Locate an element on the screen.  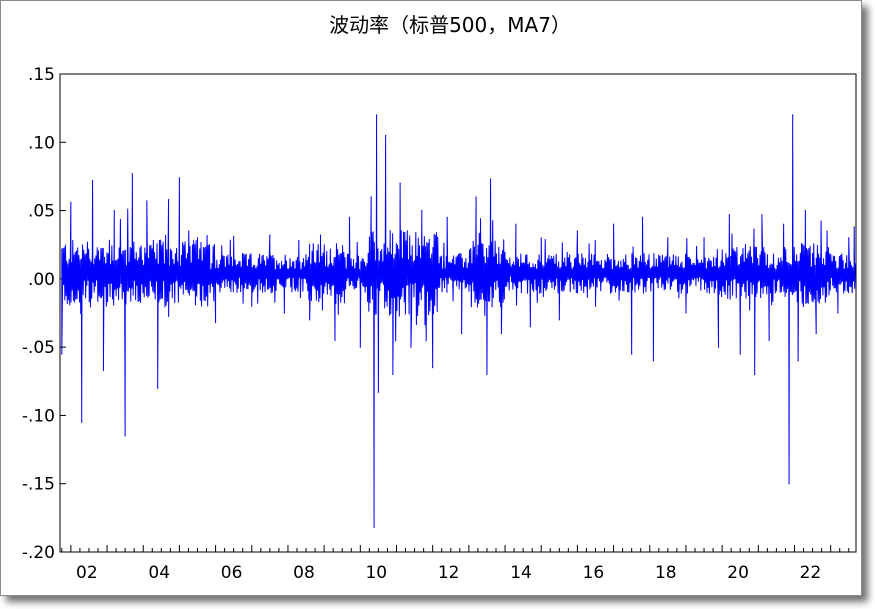
x-tick-label: 18 is located at coordinates (666, 573).